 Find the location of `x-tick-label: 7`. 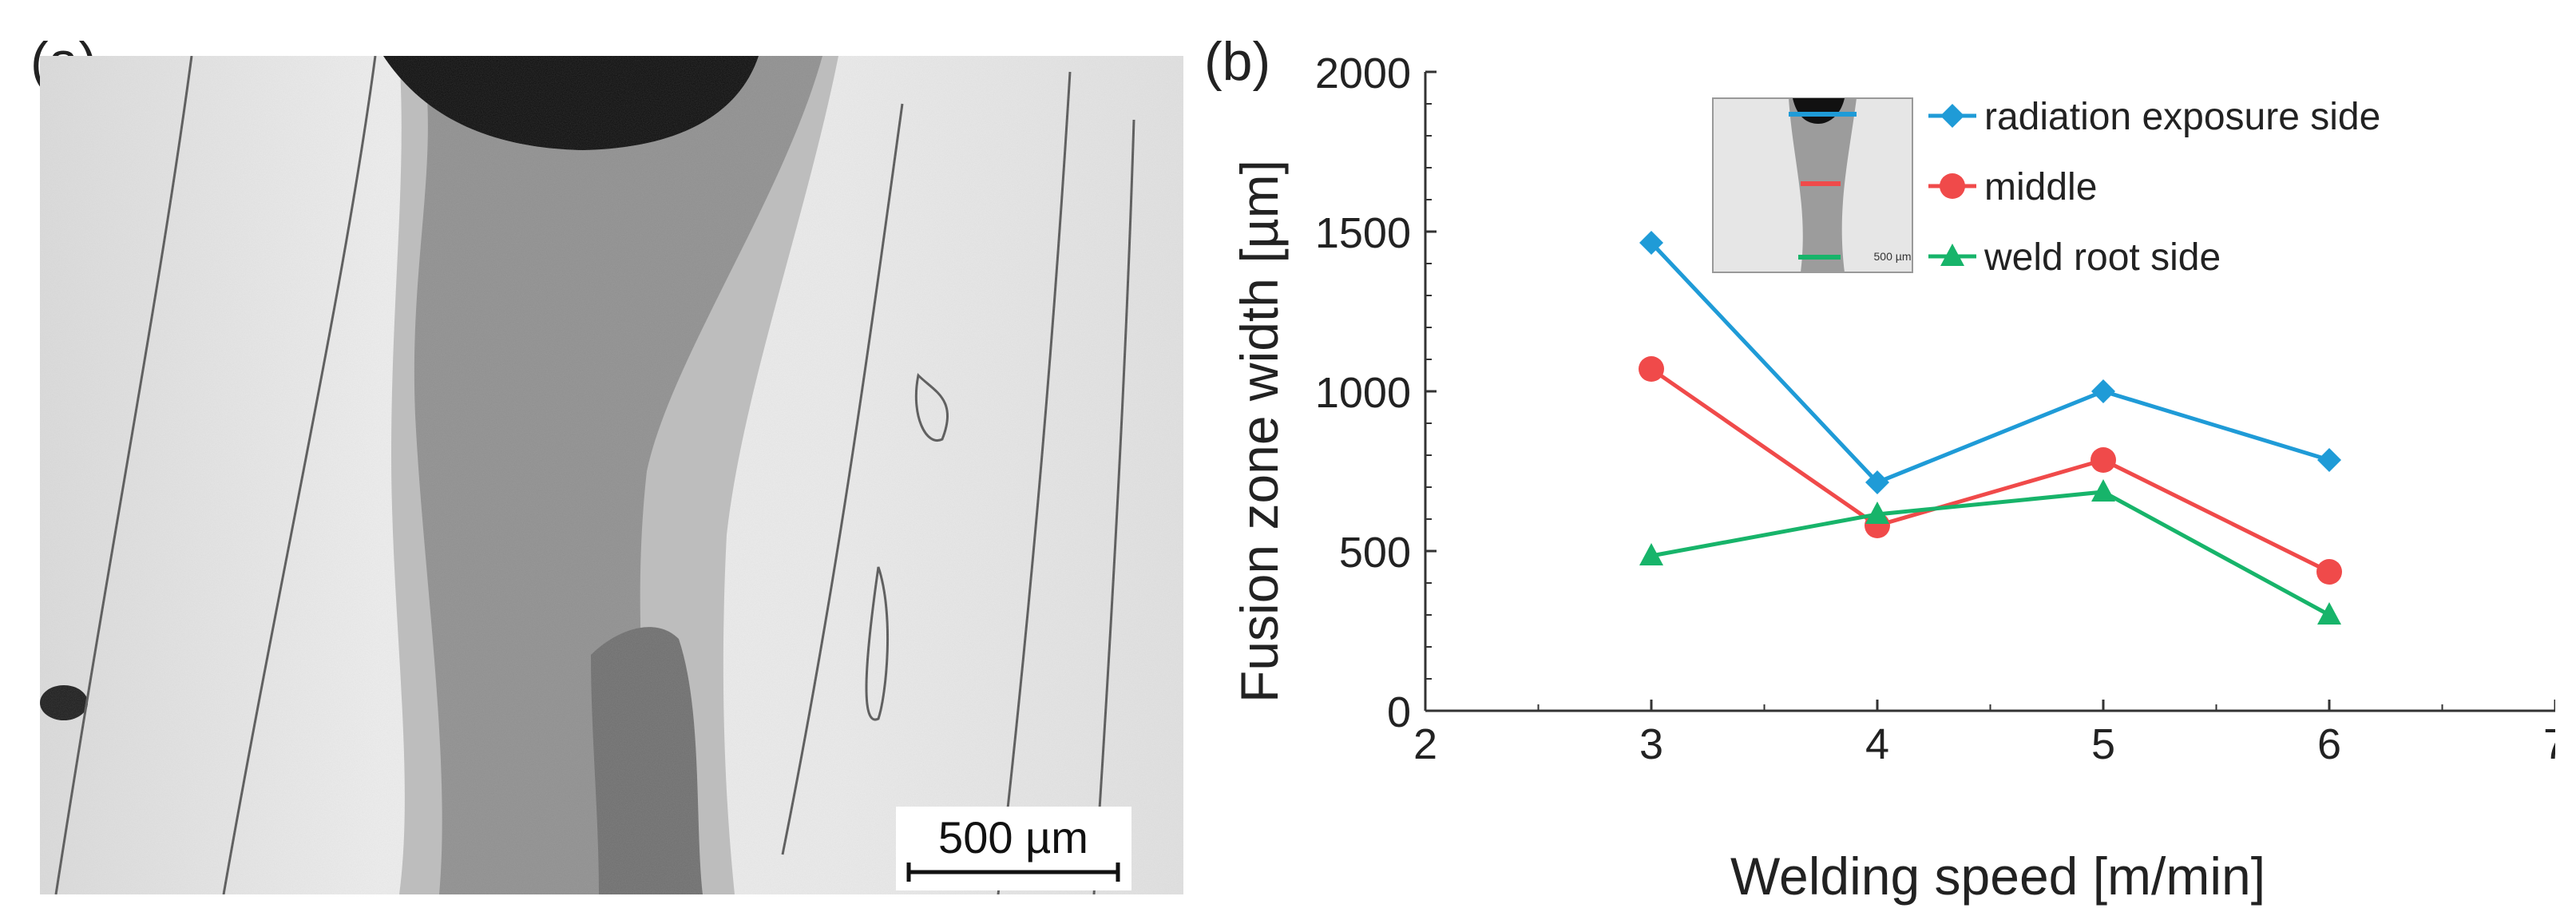

x-tick-label: 7 is located at coordinates (2549, 744).